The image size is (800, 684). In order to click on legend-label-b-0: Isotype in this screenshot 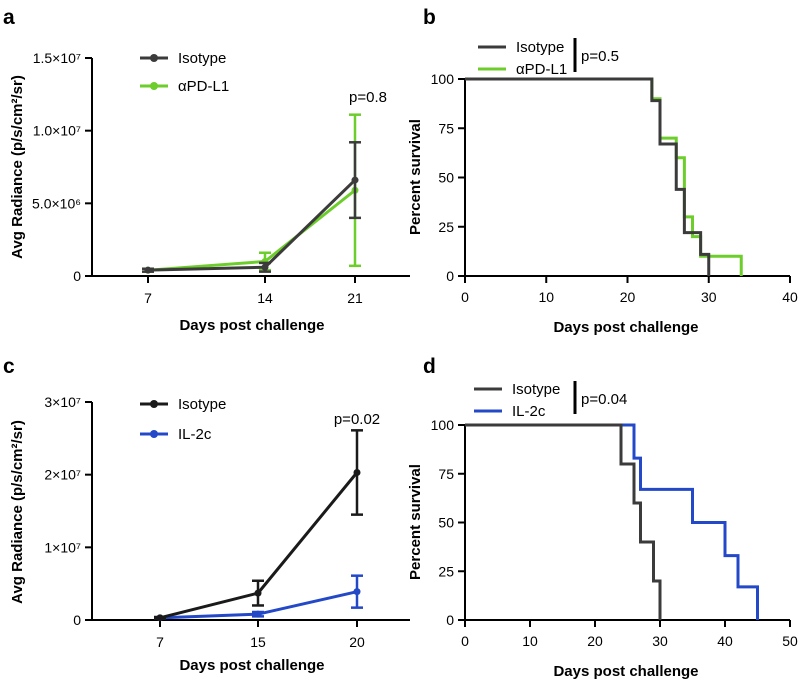, I will do `click(540, 47)`.